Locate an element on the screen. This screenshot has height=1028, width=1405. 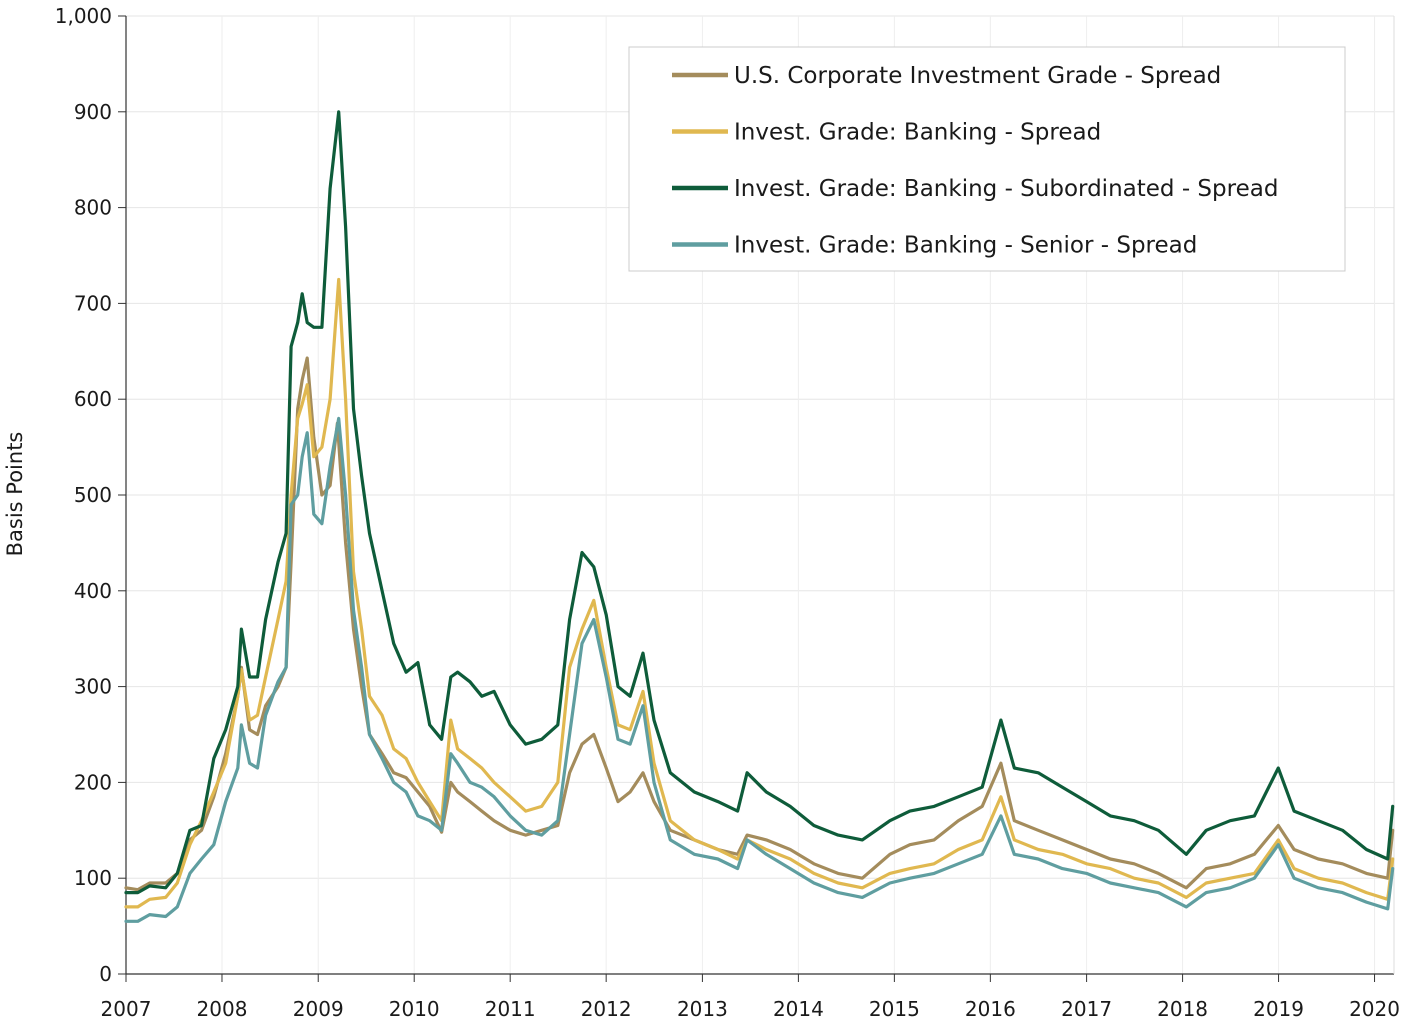
y-tick-label: 800 is located at coordinates (93, 208).